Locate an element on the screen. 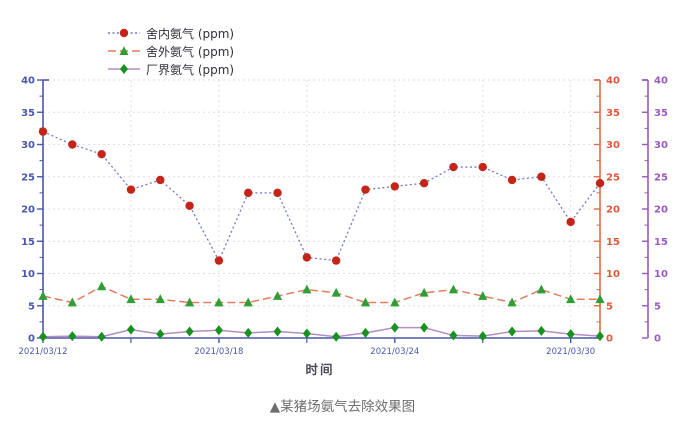 The width and height of the screenshot is (685, 423). right-axis-inner: 0 5 10 15 20 25 30 35 40 is located at coordinates (607, 210).